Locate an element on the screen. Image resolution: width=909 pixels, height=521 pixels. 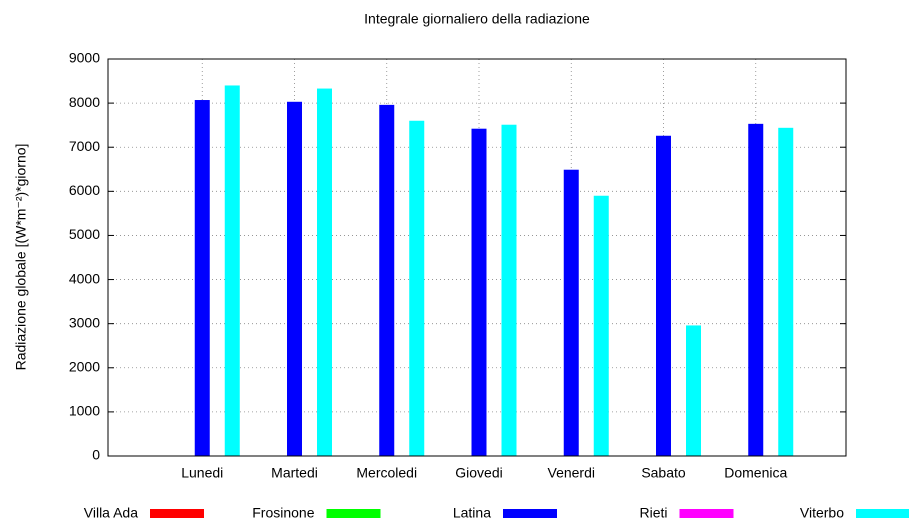
y-tick-label: 4000 is located at coordinates (84, 278).